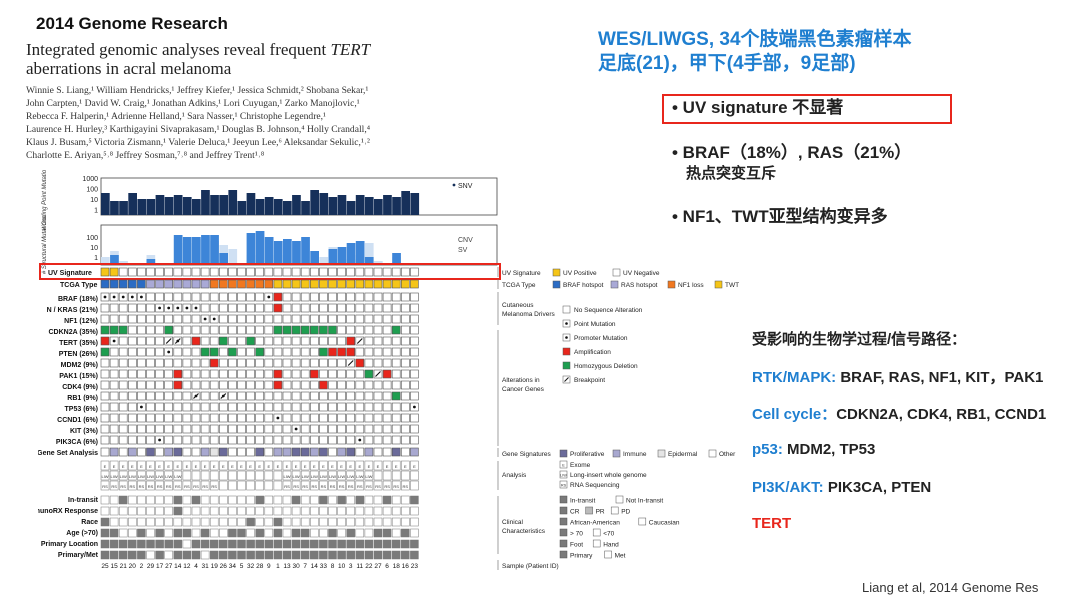 This screenshot has height=607, width=1080. Describe the element at coordinates (575, 512) in the screenshot. I see `legend-clin-label: CR` at that location.